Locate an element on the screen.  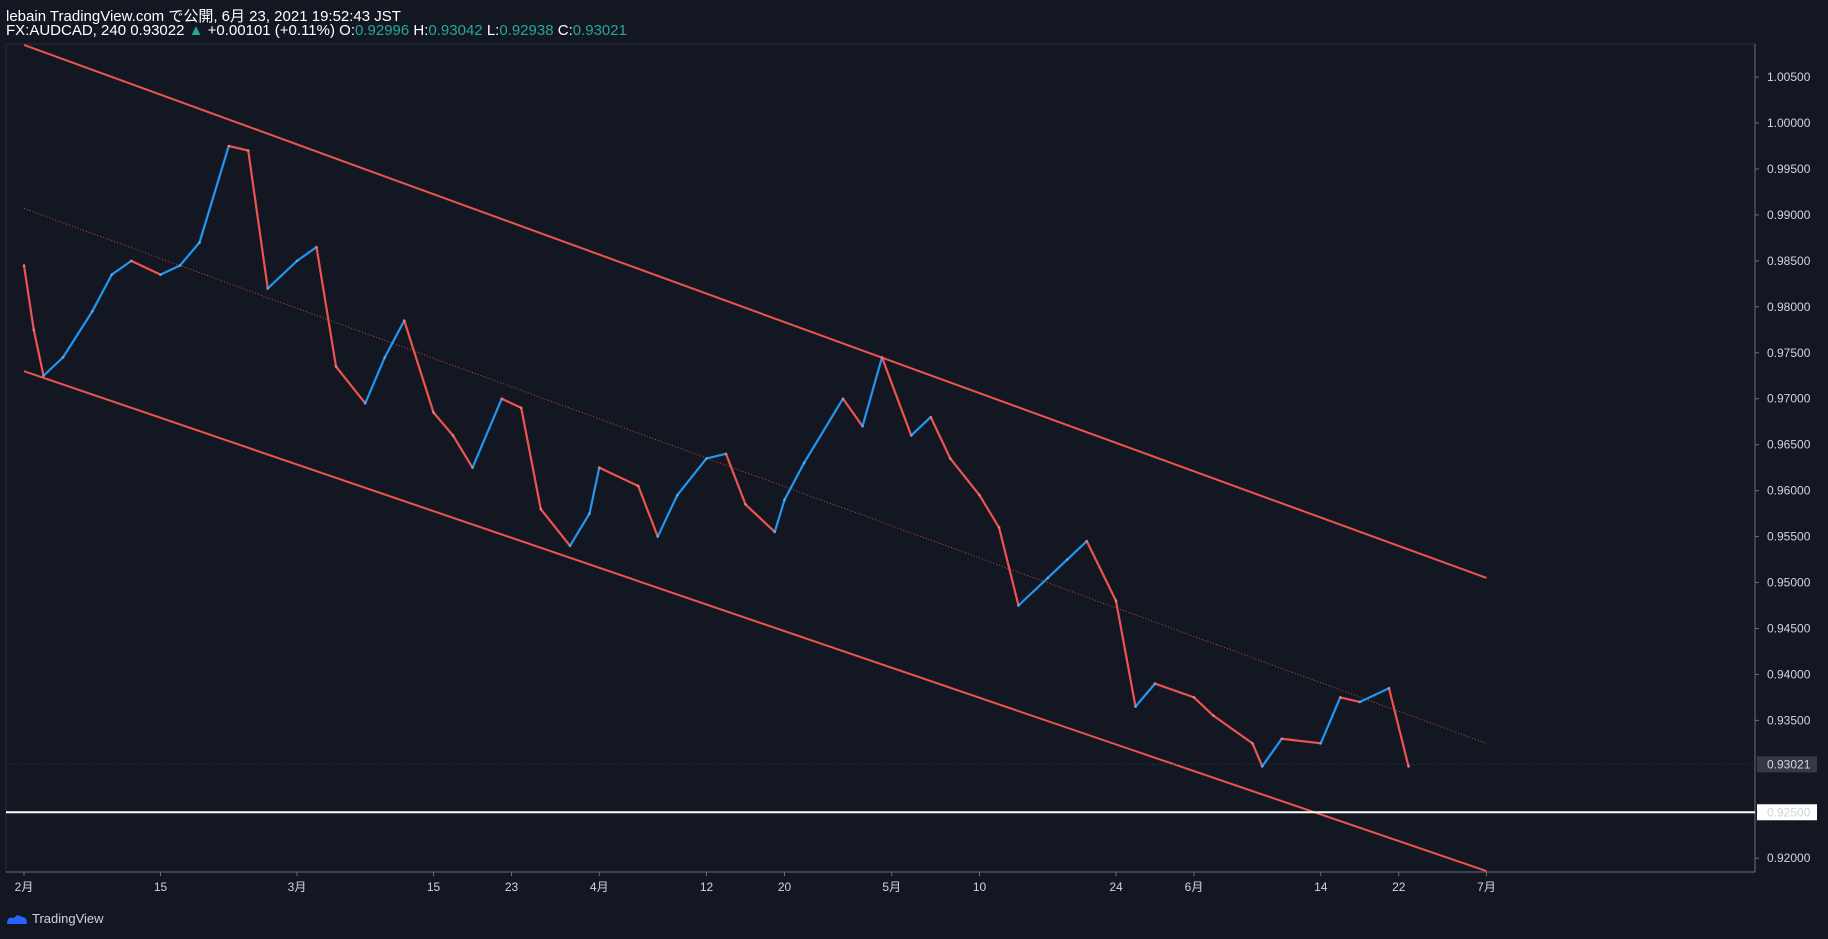
brand-label: TradingView is located at coordinates (68, 918).